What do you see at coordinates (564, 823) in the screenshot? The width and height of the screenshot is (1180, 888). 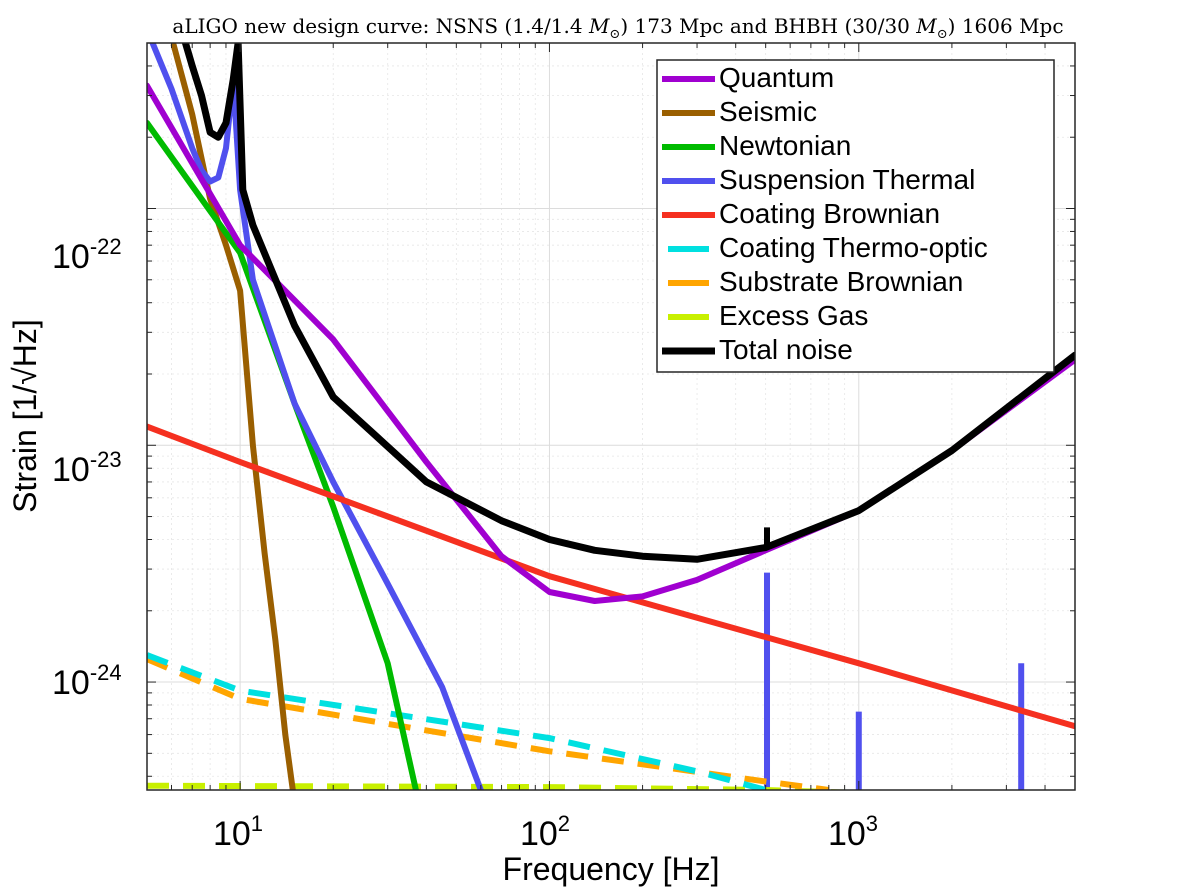 I see `x-tick-exp: 2` at bounding box center [564, 823].